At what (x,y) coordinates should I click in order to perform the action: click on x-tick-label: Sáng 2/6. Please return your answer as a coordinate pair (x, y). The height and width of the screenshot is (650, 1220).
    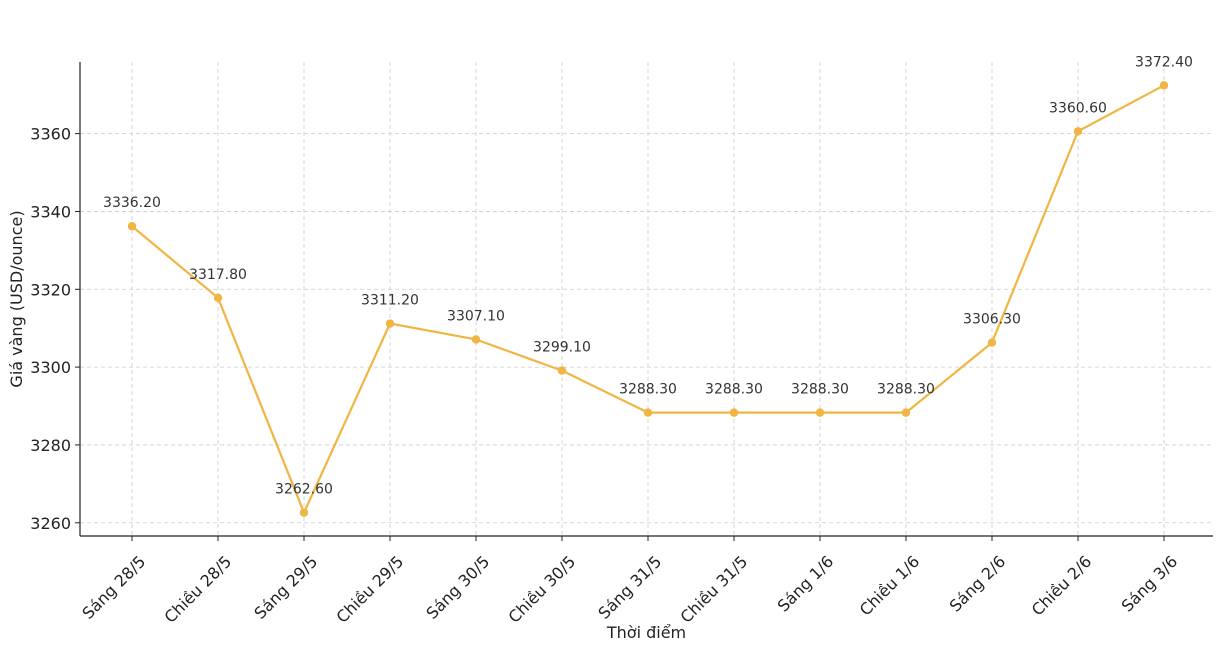
    Looking at the image, I should click on (978, 584).